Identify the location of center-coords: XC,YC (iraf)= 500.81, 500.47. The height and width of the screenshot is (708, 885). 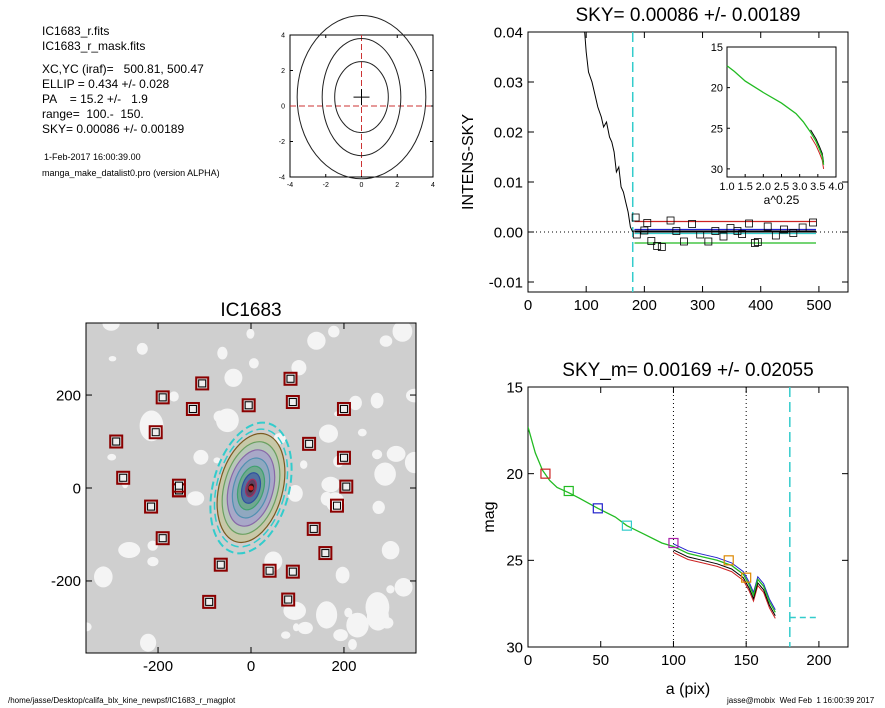
(123, 69).